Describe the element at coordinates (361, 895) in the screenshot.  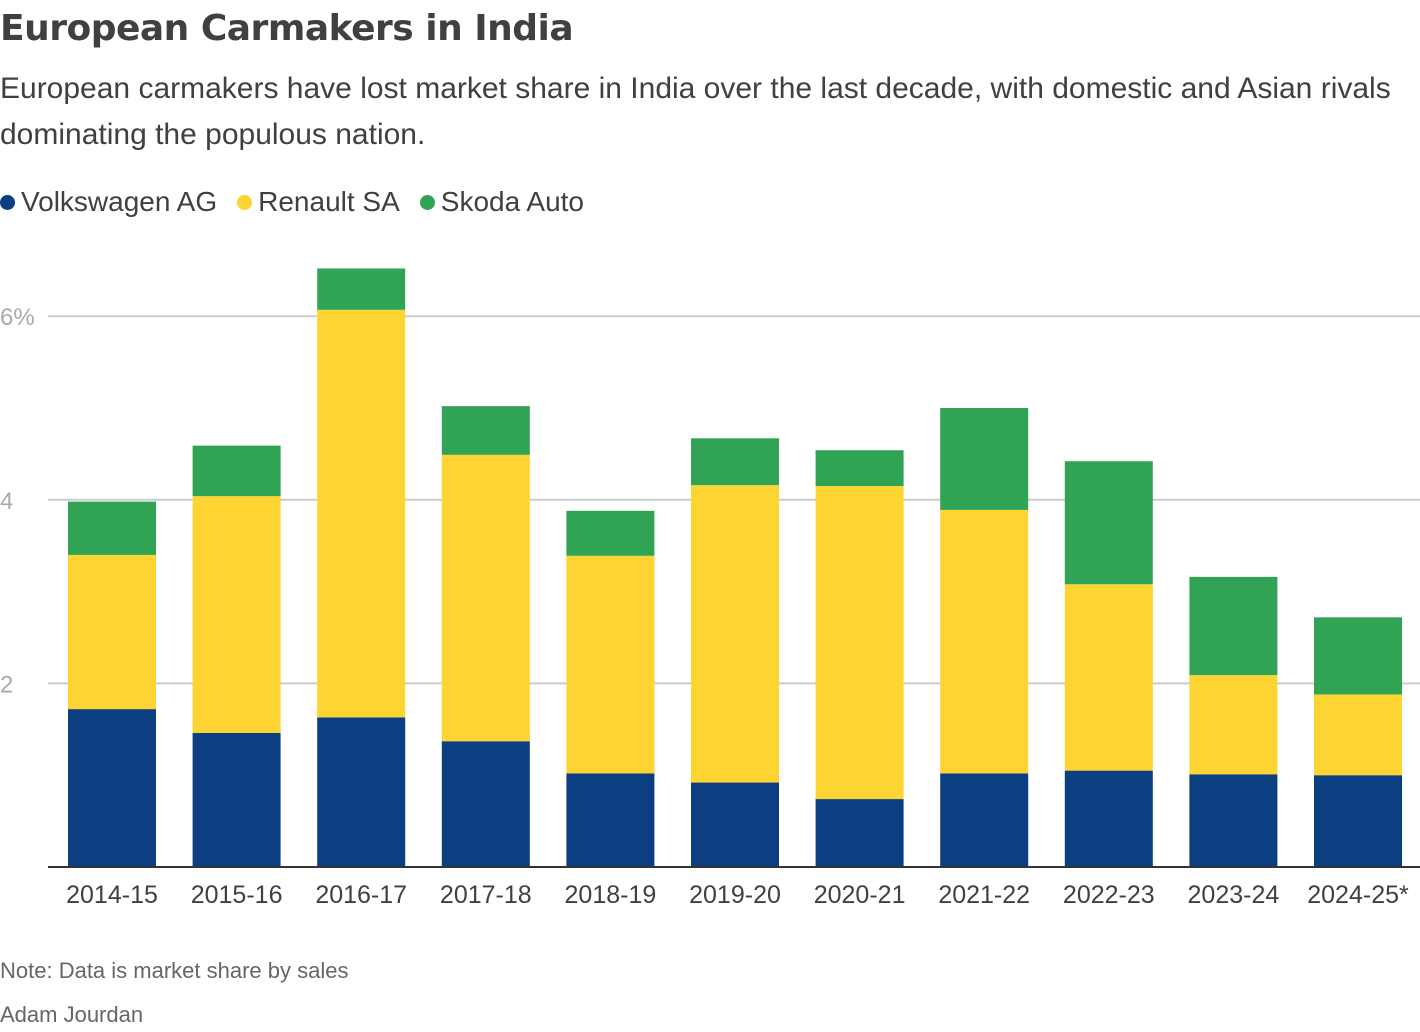
I see `x-tick-label: 2016-17` at that location.